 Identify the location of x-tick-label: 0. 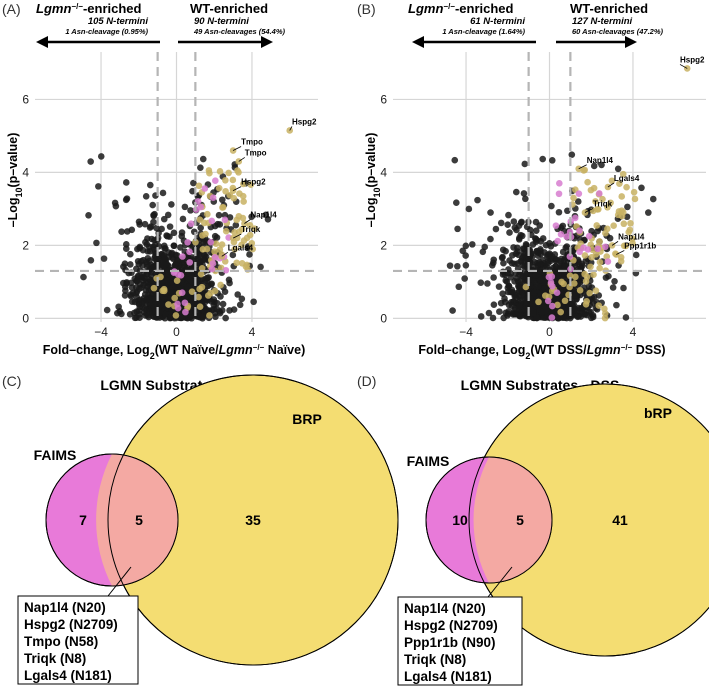
(549, 332).